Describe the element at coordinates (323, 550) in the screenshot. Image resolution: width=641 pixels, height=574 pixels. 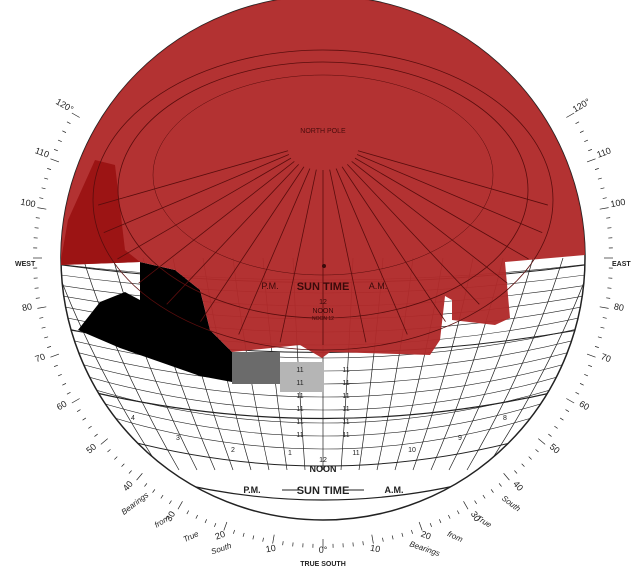
I see `south-bearing-label: 0°` at that location.